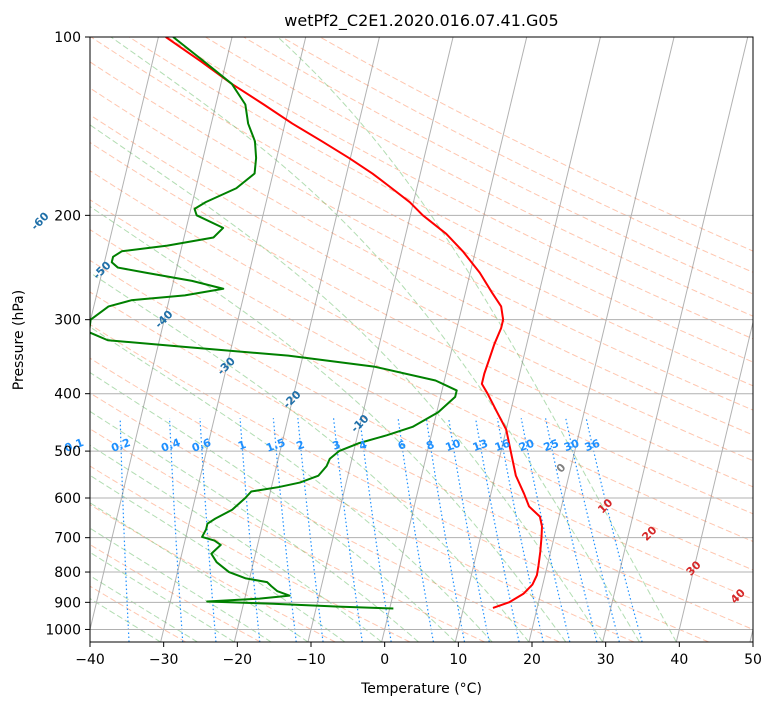 Image resolution: width=775 pixels, height=708 pixels. Describe the element at coordinates (551, 445) in the screenshot. I see `mixing-ratio-label: 25` at that location.